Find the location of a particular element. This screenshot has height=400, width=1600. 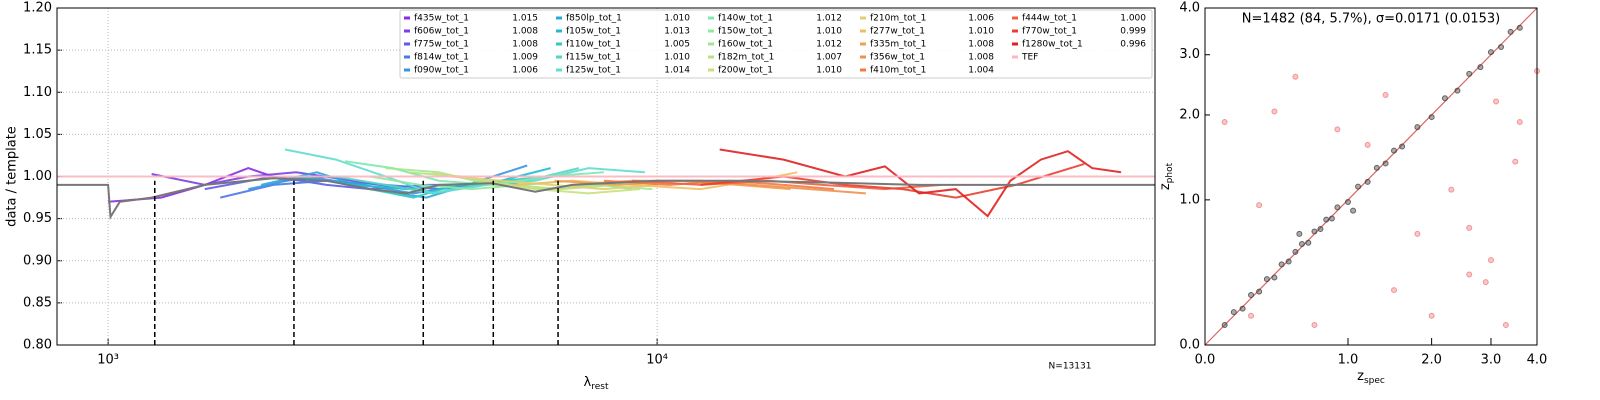

legend-label: f160w_tot_1 is located at coordinates (745, 45).